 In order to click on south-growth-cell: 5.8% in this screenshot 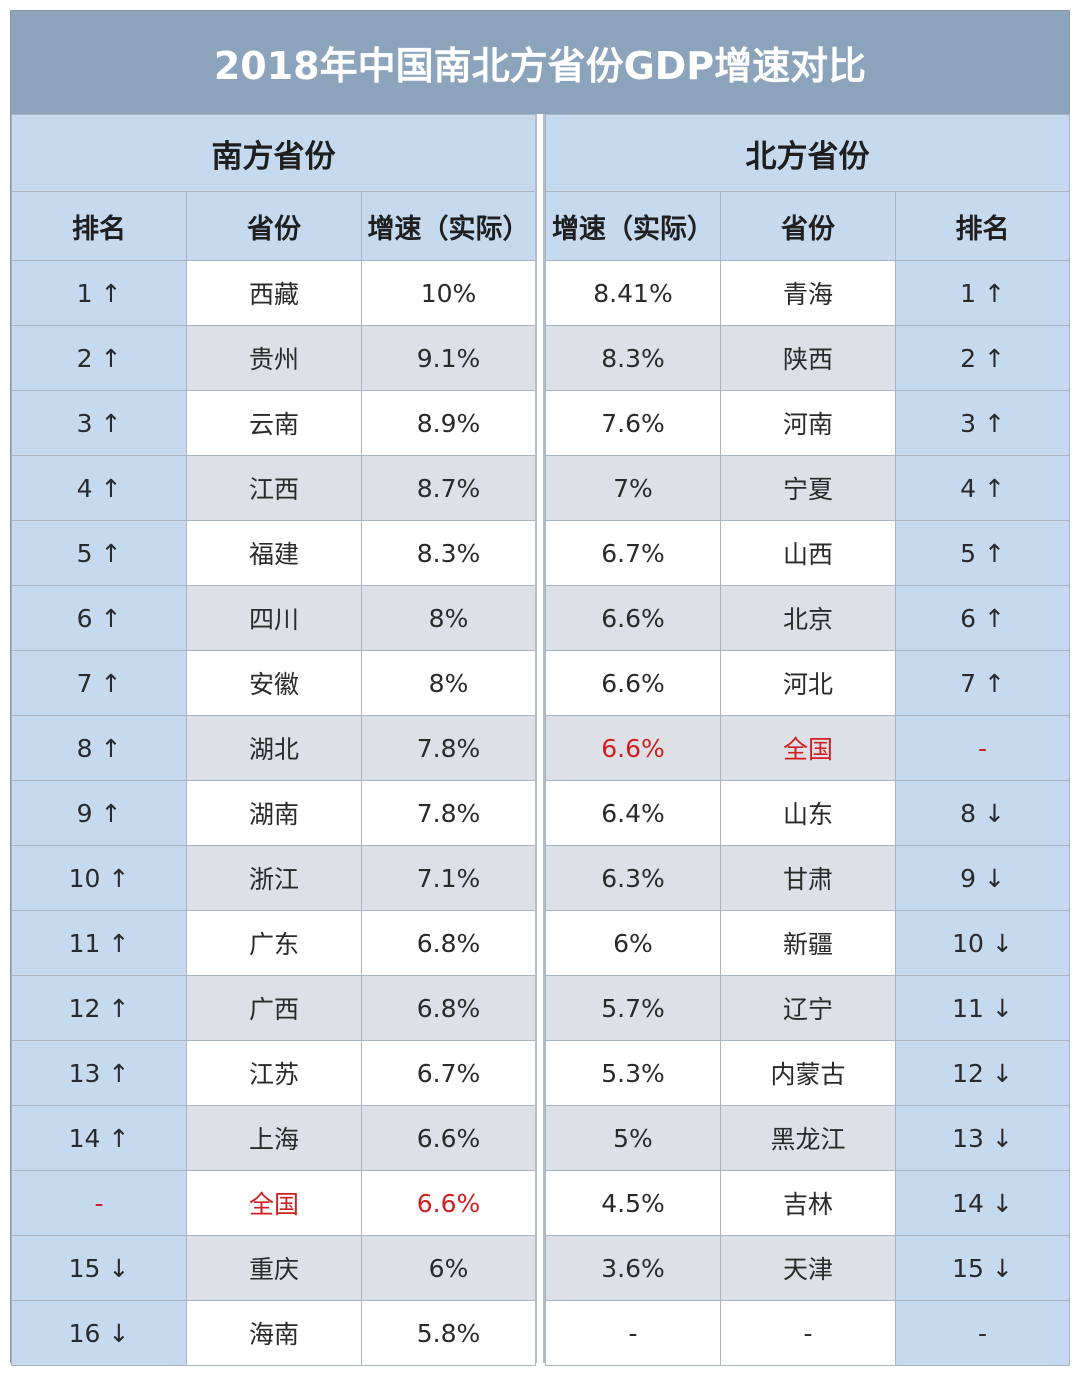, I will do `click(448, 1333)`.